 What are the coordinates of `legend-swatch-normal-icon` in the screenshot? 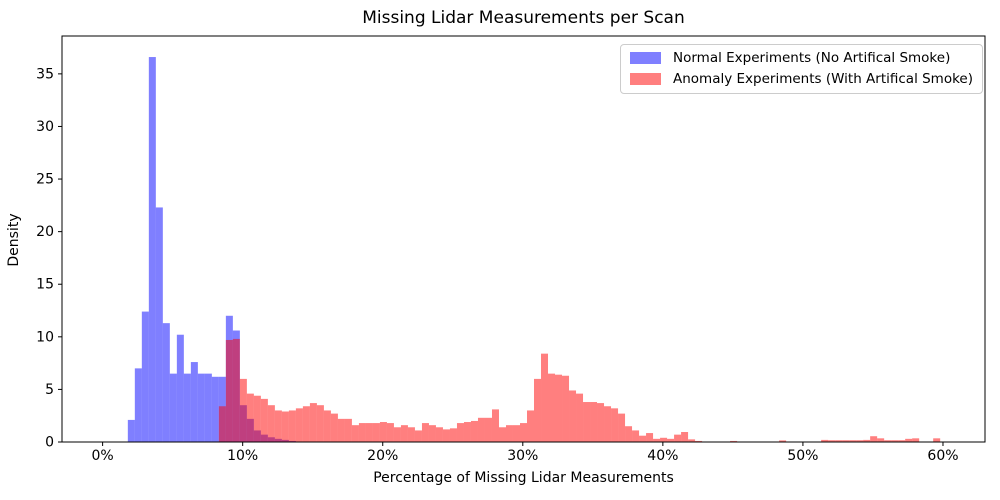 It's located at (645, 58).